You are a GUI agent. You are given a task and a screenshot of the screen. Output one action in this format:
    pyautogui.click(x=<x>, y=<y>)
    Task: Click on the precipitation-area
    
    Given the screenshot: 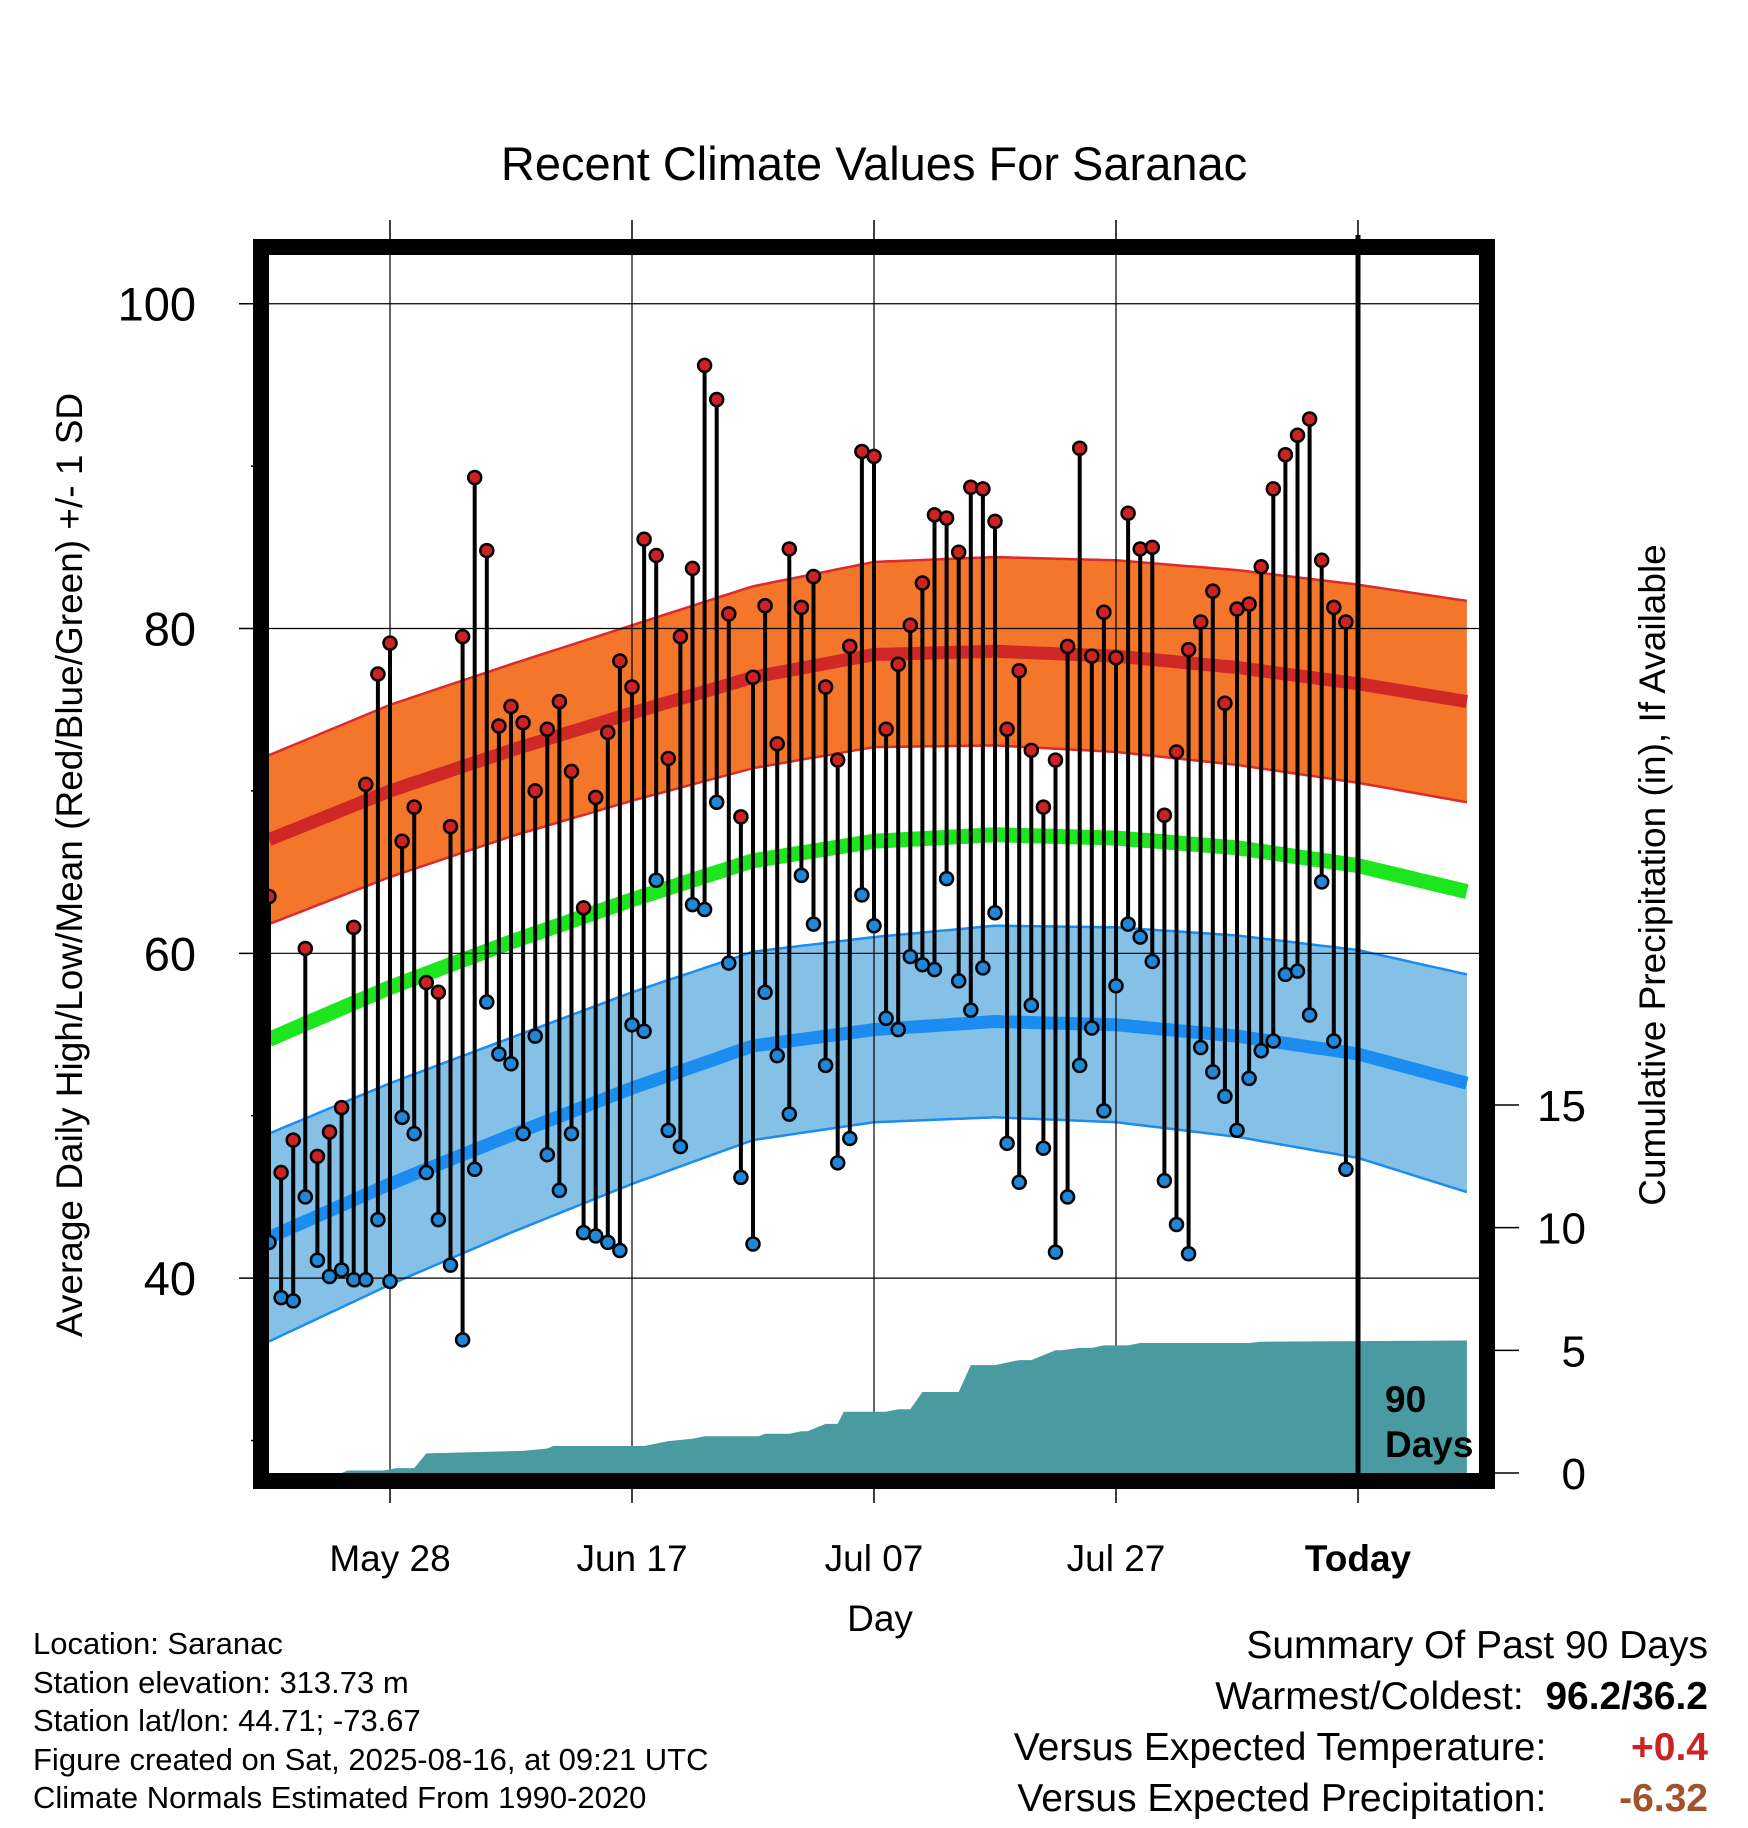 What is the action you would take?
    pyautogui.click(x=868, y=1406)
    